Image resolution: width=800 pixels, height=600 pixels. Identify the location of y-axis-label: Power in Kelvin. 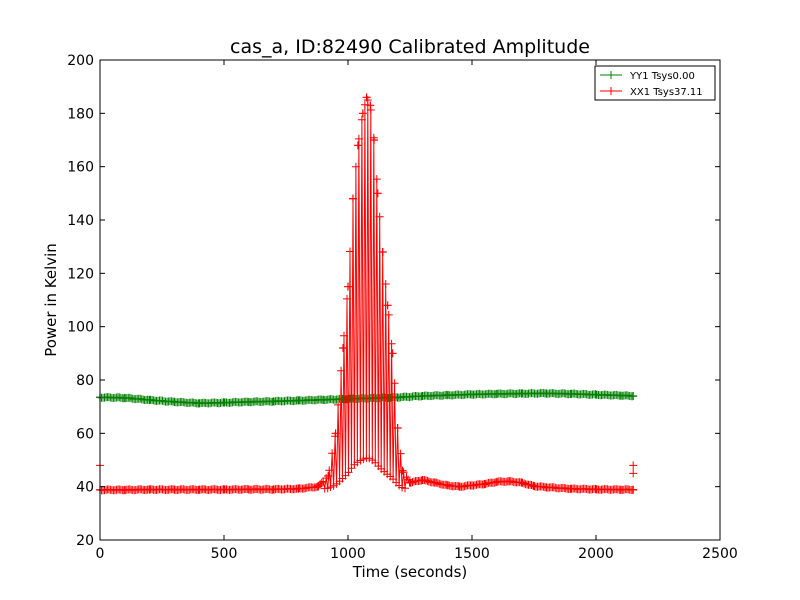
(51, 300).